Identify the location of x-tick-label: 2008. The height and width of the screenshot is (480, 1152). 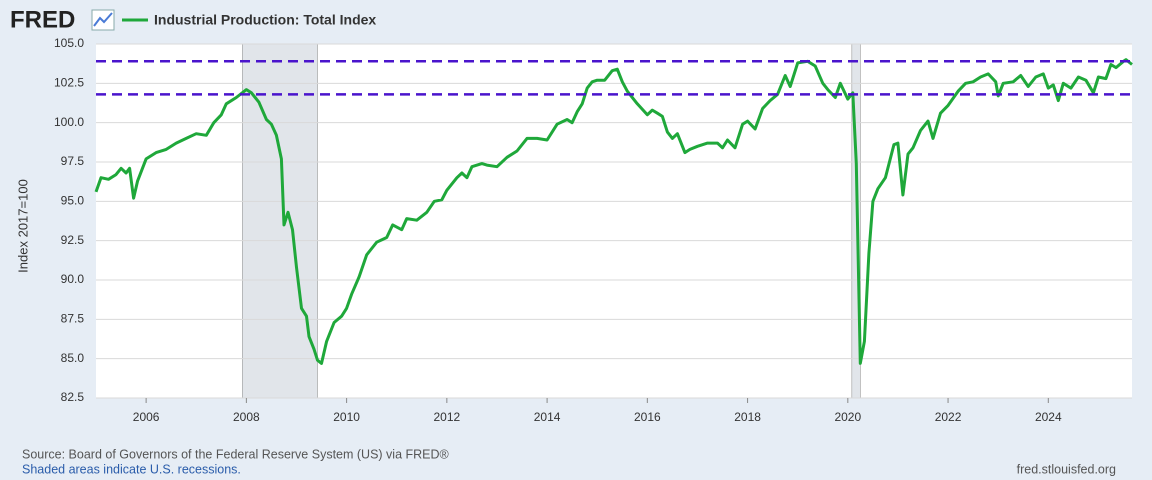
(246, 417).